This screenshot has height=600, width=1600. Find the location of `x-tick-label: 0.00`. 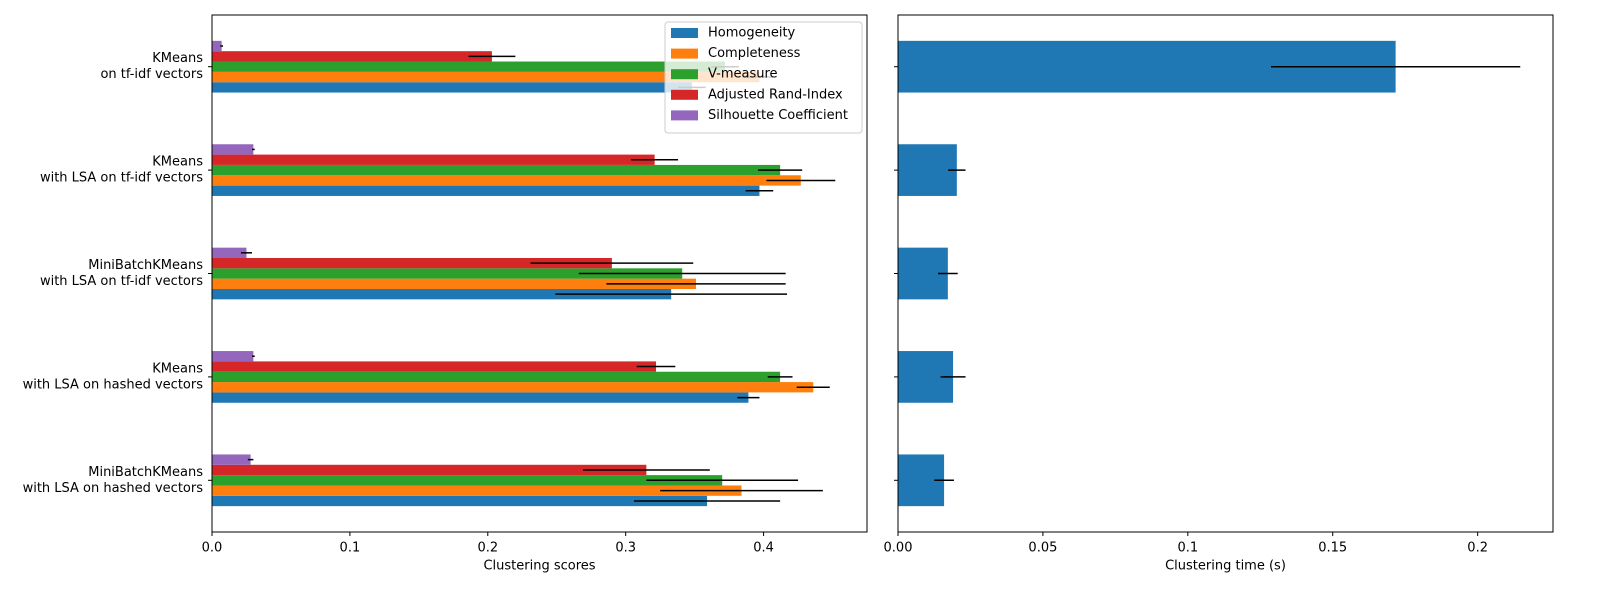

x-tick-label: 0.00 is located at coordinates (898, 548).